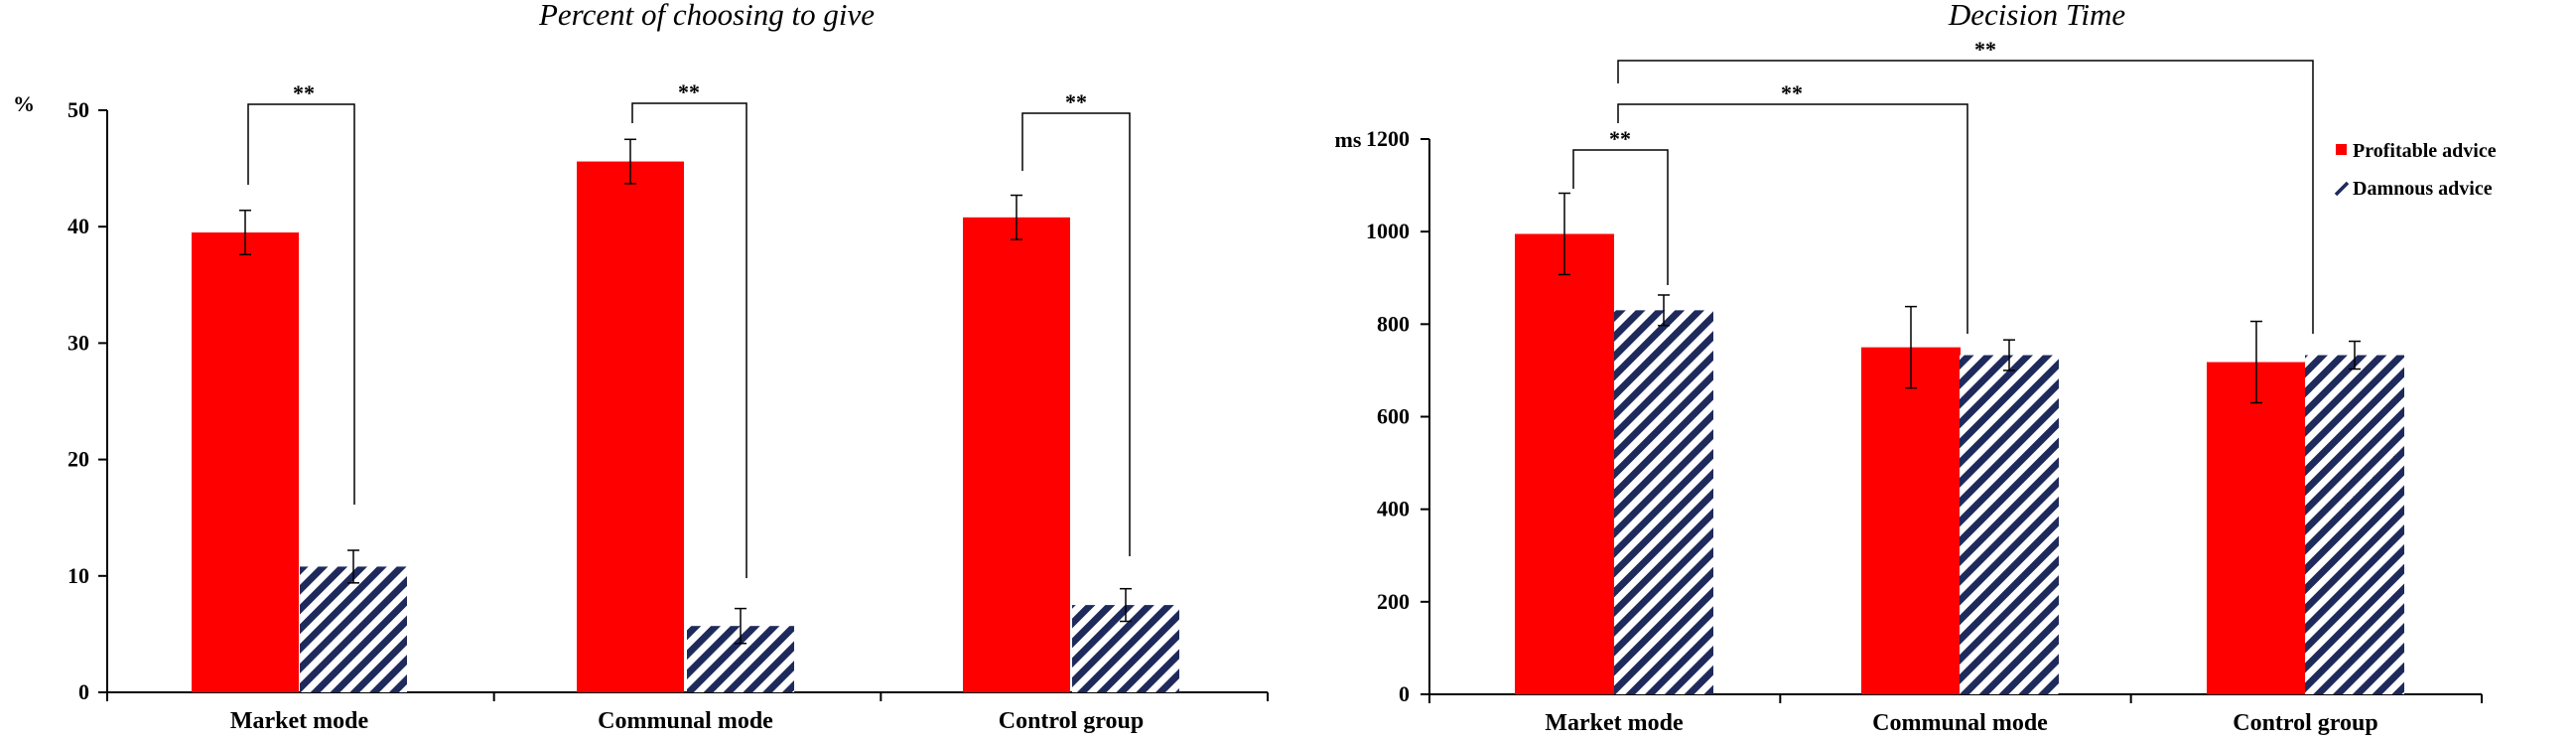 The image size is (2576, 742). Describe the element at coordinates (2341, 149) in the screenshot. I see `legend-swatch-profitable` at that location.